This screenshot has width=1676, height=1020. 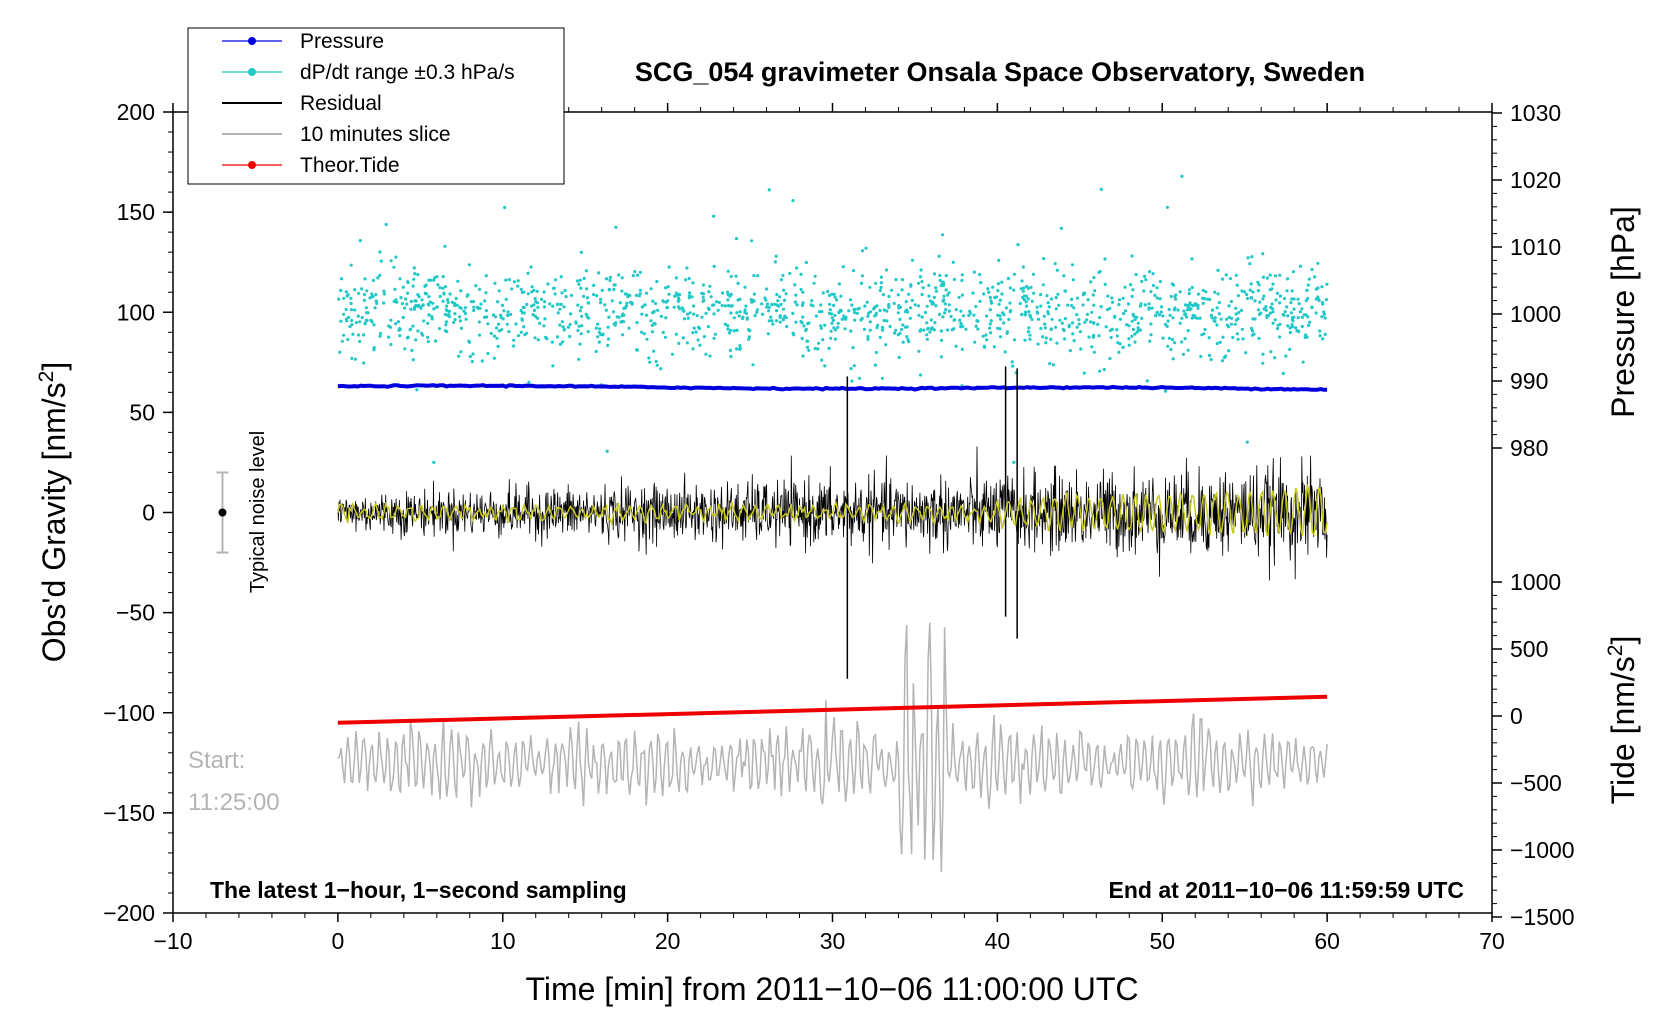 What do you see at coordinates (375, 134) in the screenshot?
I see `legend-label: 10 minutes slice` at bounding box center [375, 134].